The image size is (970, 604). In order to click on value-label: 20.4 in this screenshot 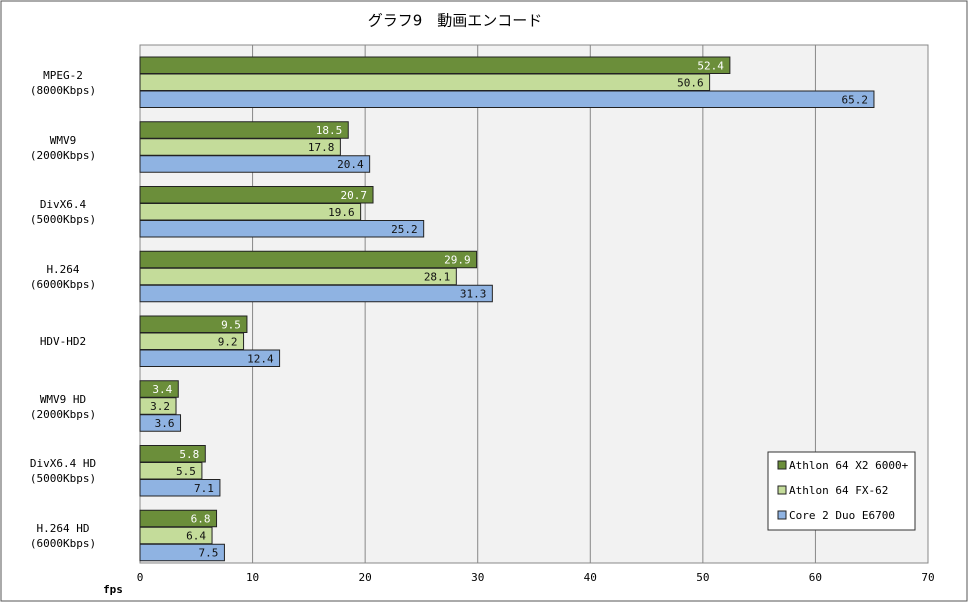, I will do `click(350, 164)`.